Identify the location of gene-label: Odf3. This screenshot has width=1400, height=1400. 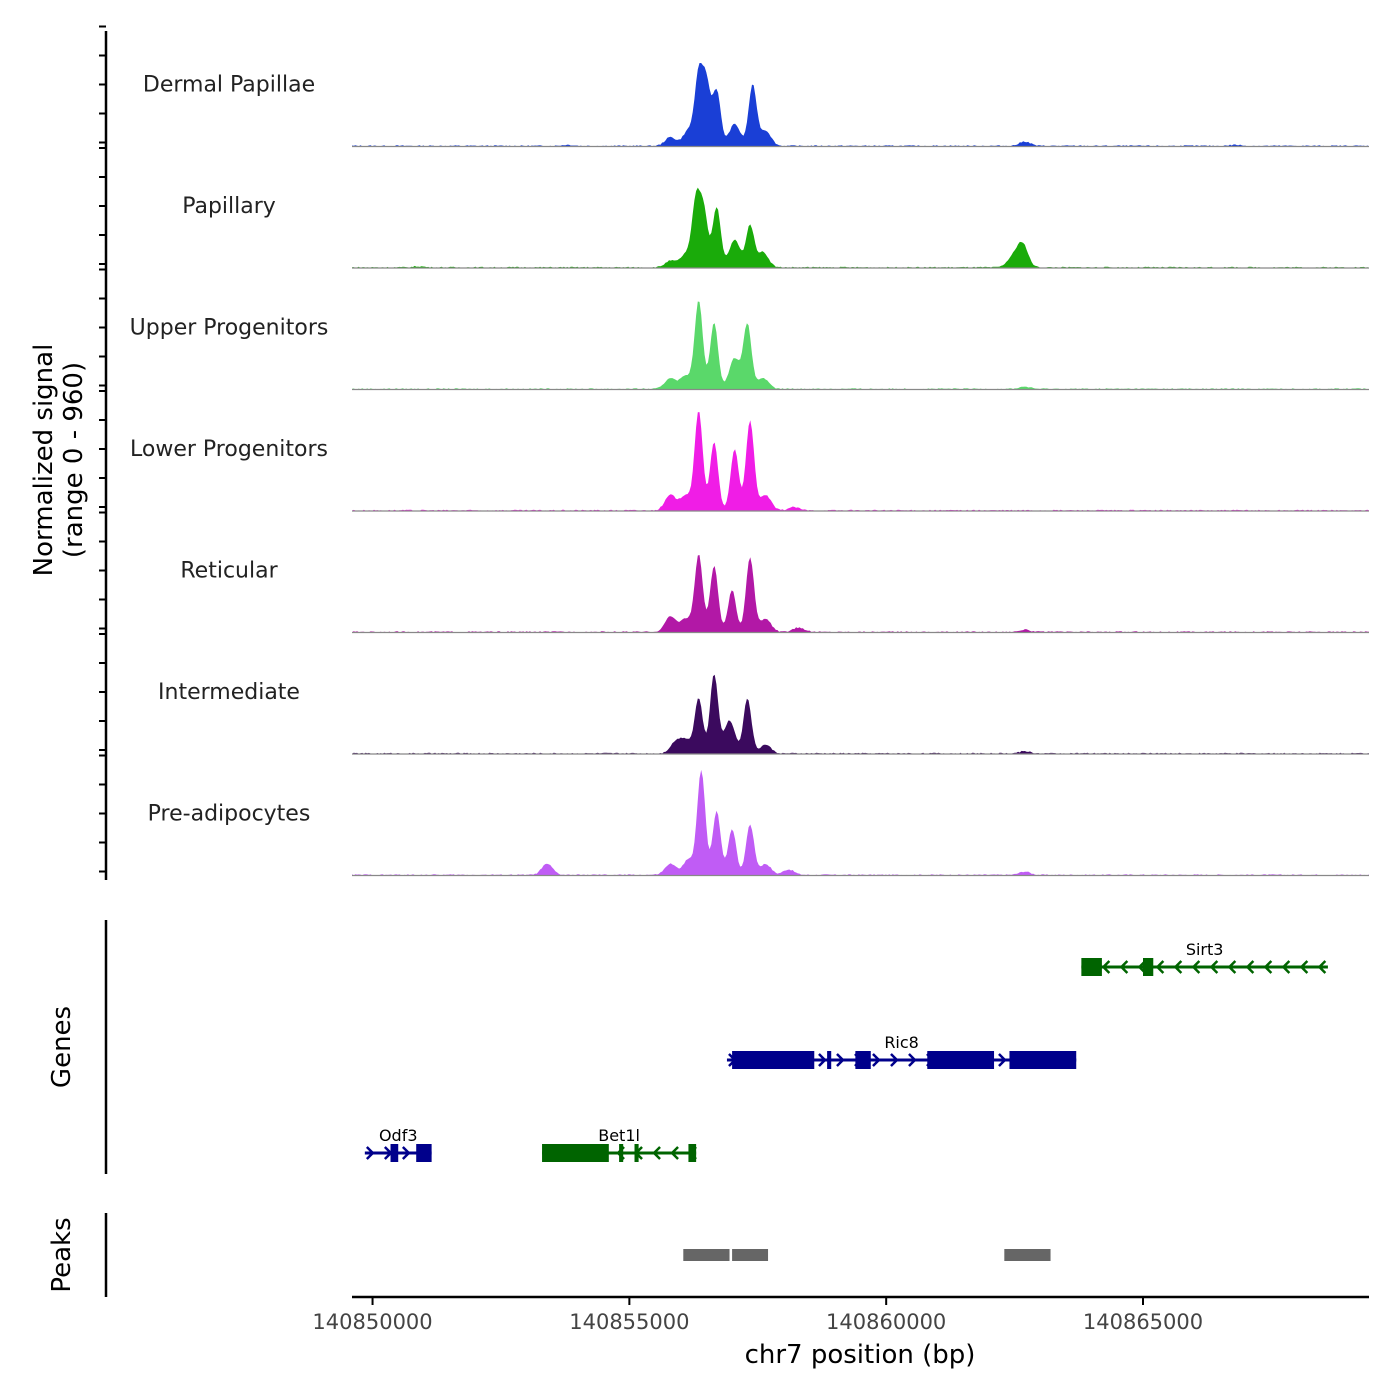
(398, 1135).